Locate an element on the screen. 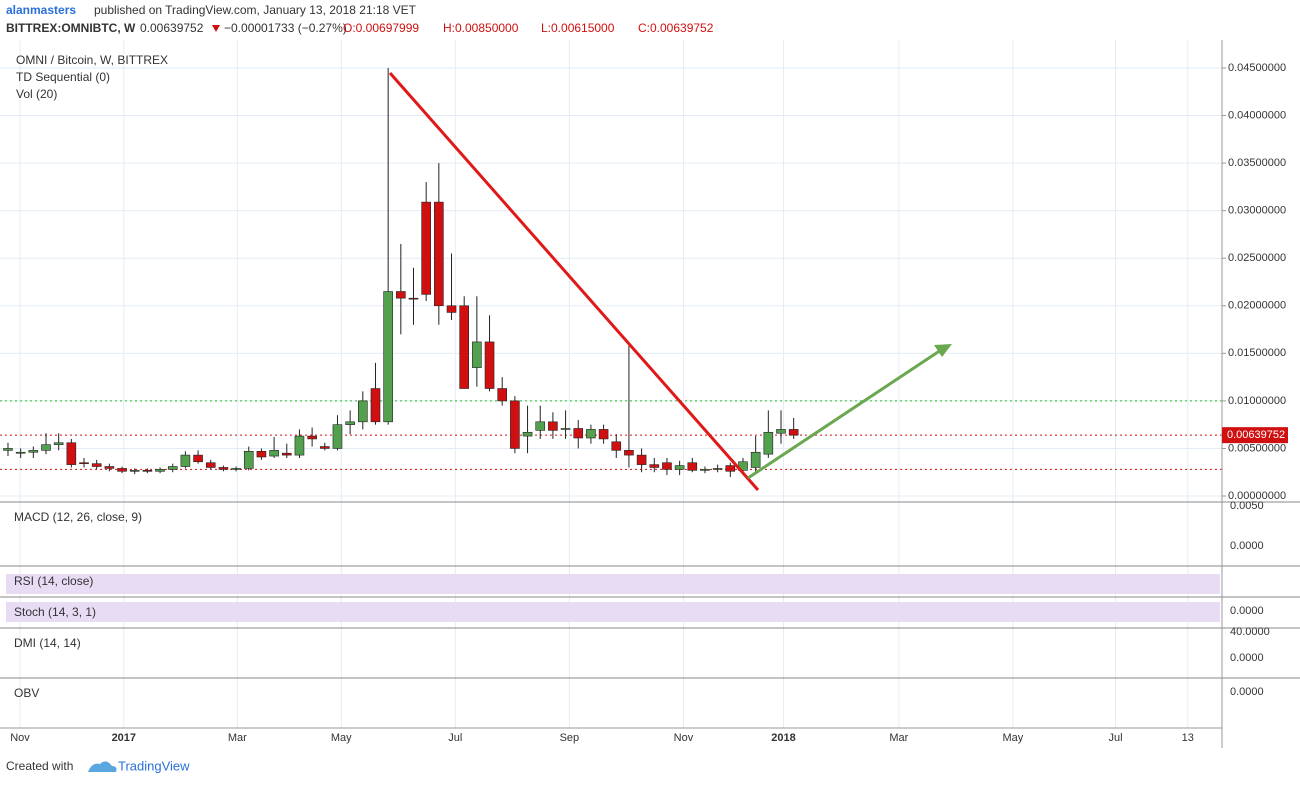  price-badge is located at coordinates (1255, 435).